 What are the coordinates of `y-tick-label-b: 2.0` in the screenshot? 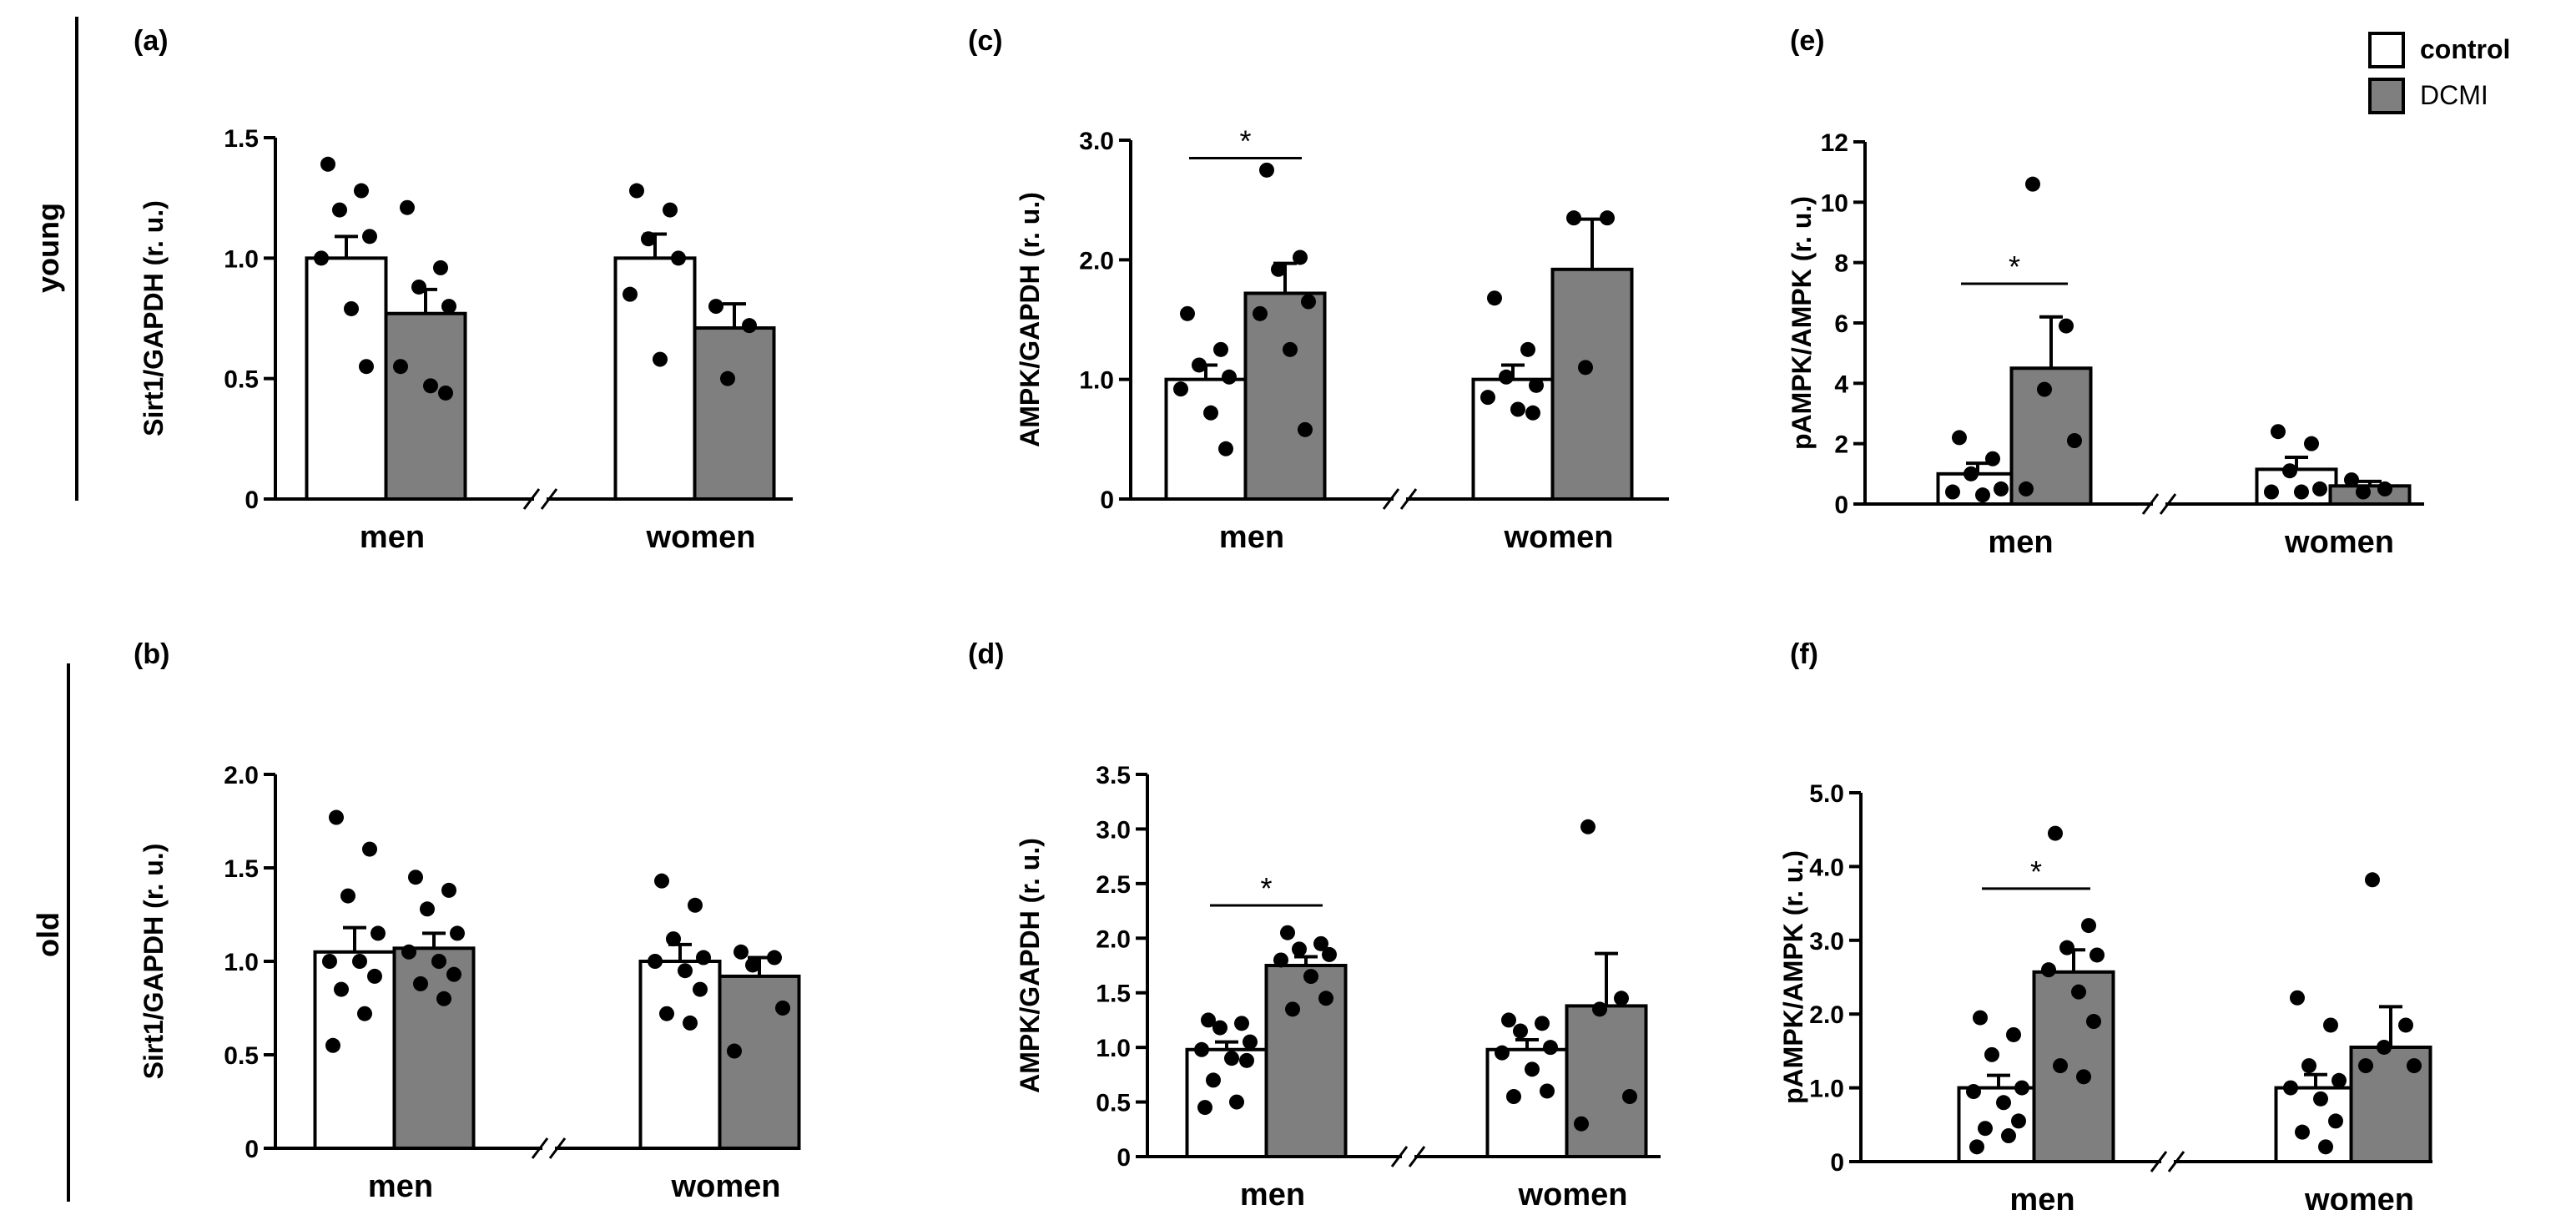 It's located at (241, 775).